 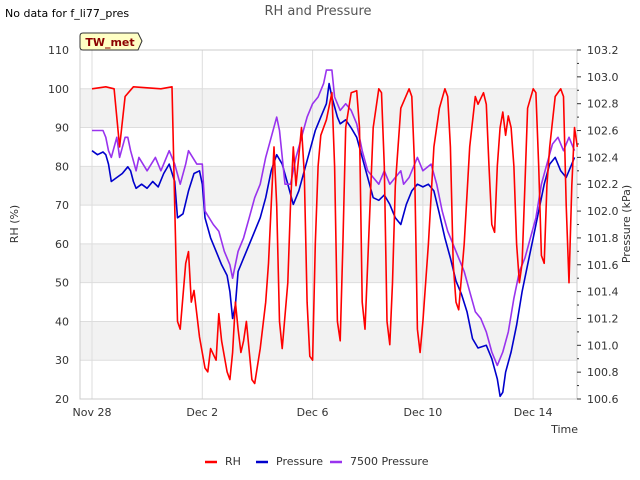 What do you see at coordinates (92, 412) in the screenshot?
I see `x-tick-label: Nov 28` at bounding box center [92, 412].